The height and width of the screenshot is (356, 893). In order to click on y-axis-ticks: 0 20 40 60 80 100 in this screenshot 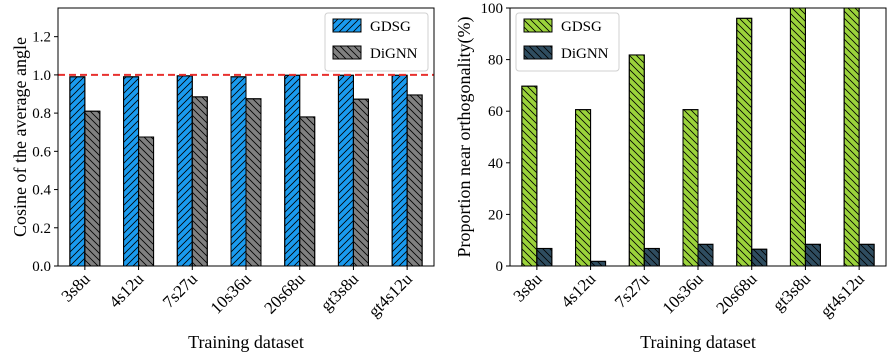, I will do `click(495, 138)`.